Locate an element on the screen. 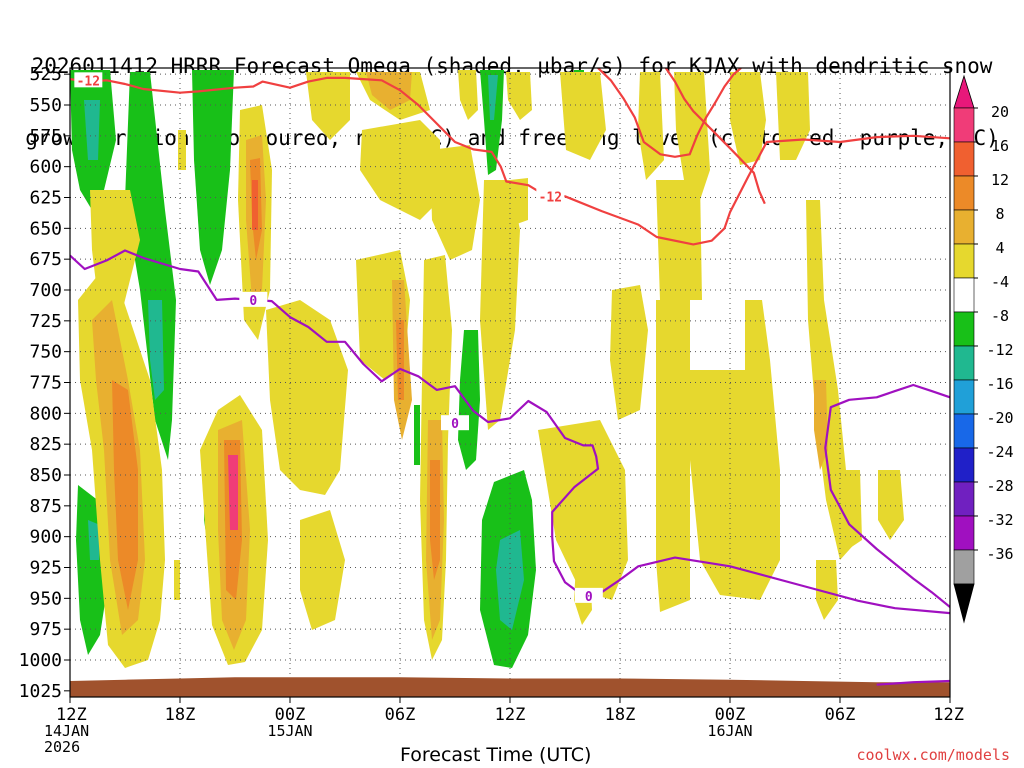  y-tick-label: 900 is located at coordinates (45, 537).